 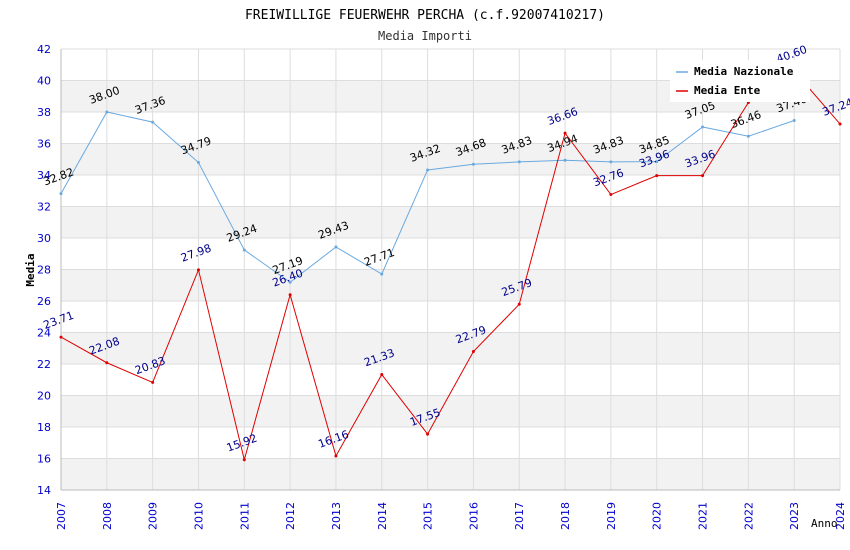 What do you see at coordinates (703, 516) in the screenshot?
I see `x-tick-label: 2021` at bounding box center [703, 516].